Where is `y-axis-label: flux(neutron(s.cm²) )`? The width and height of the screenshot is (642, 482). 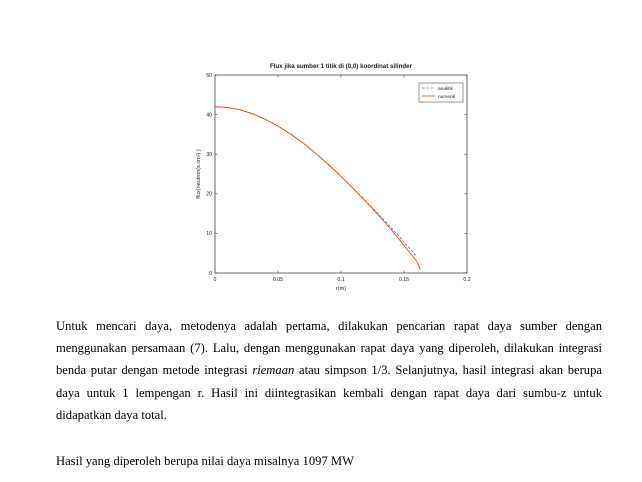
y-axis-label: flux(neutron(s.cm²) ) is located at coordinates (199, 174).